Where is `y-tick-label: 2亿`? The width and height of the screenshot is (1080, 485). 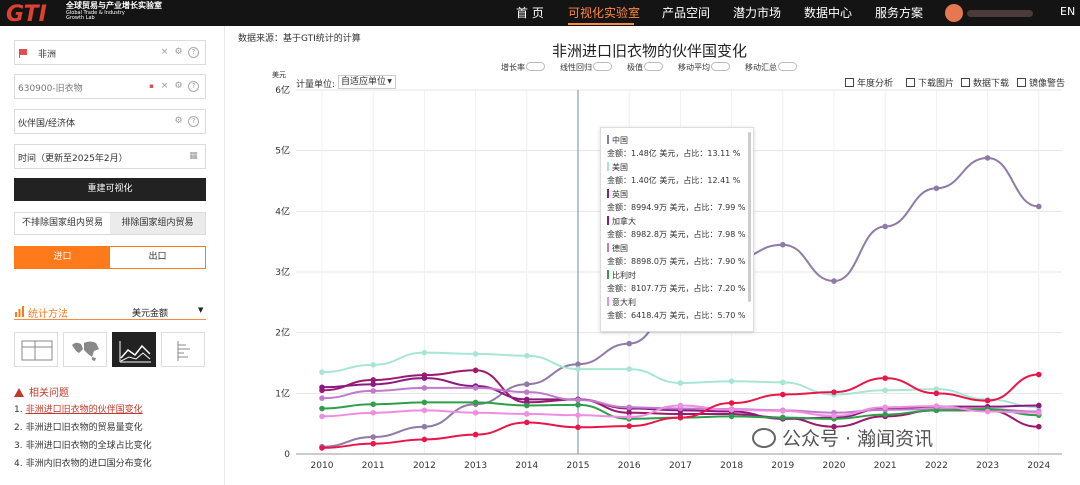
y-tick-label: 2亿 is located at coordinates (282, 333).